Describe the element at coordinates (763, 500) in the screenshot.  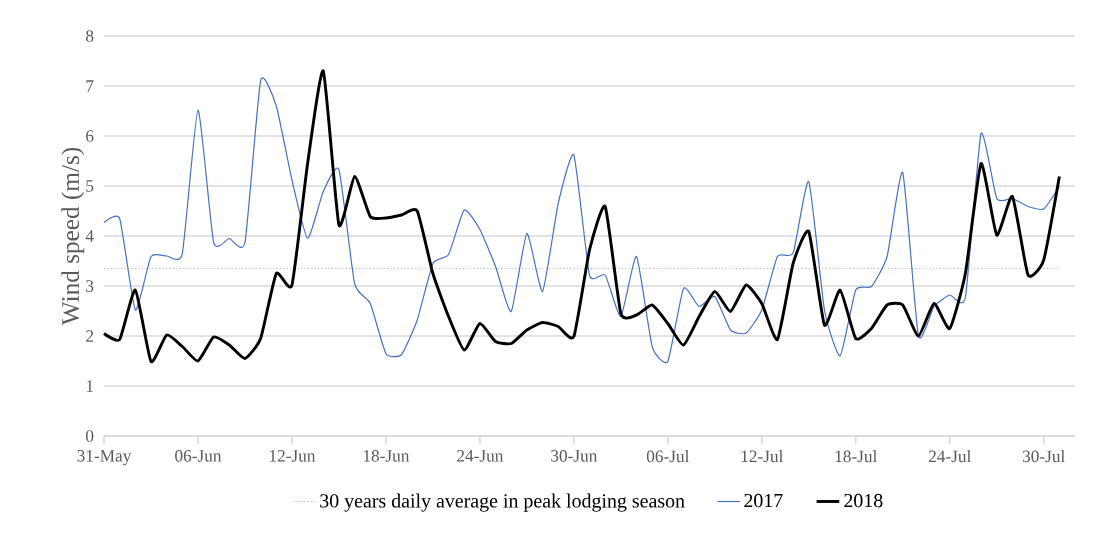
I see `legend-label: 2017` at that location.